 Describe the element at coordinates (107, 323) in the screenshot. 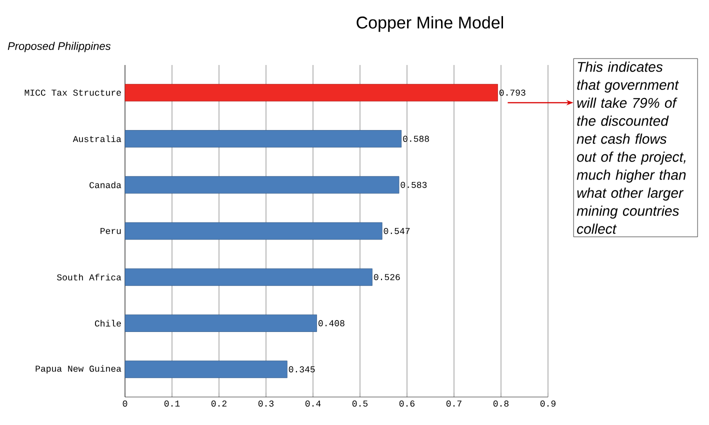

I see `y-tick-label: Chile` at that location.